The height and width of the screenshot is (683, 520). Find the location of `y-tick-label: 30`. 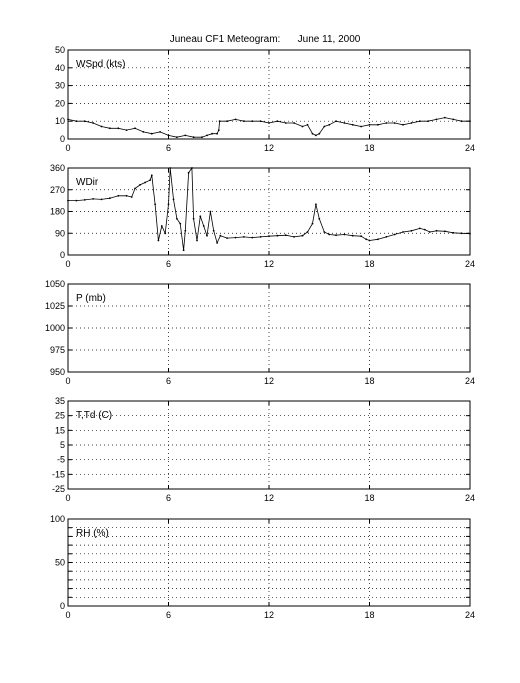

y-tick-label: 30 is located at coordinates (60, 86).